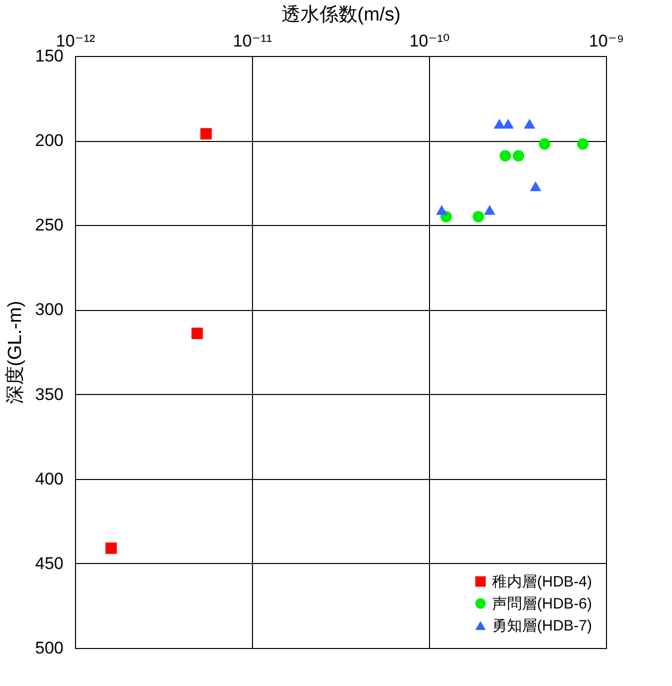 The image size is (672, 686). Describe the element at coordinates (542, 582) in the screenshot. I see `legend-label: 稚内層(HDB-4)` at that location.